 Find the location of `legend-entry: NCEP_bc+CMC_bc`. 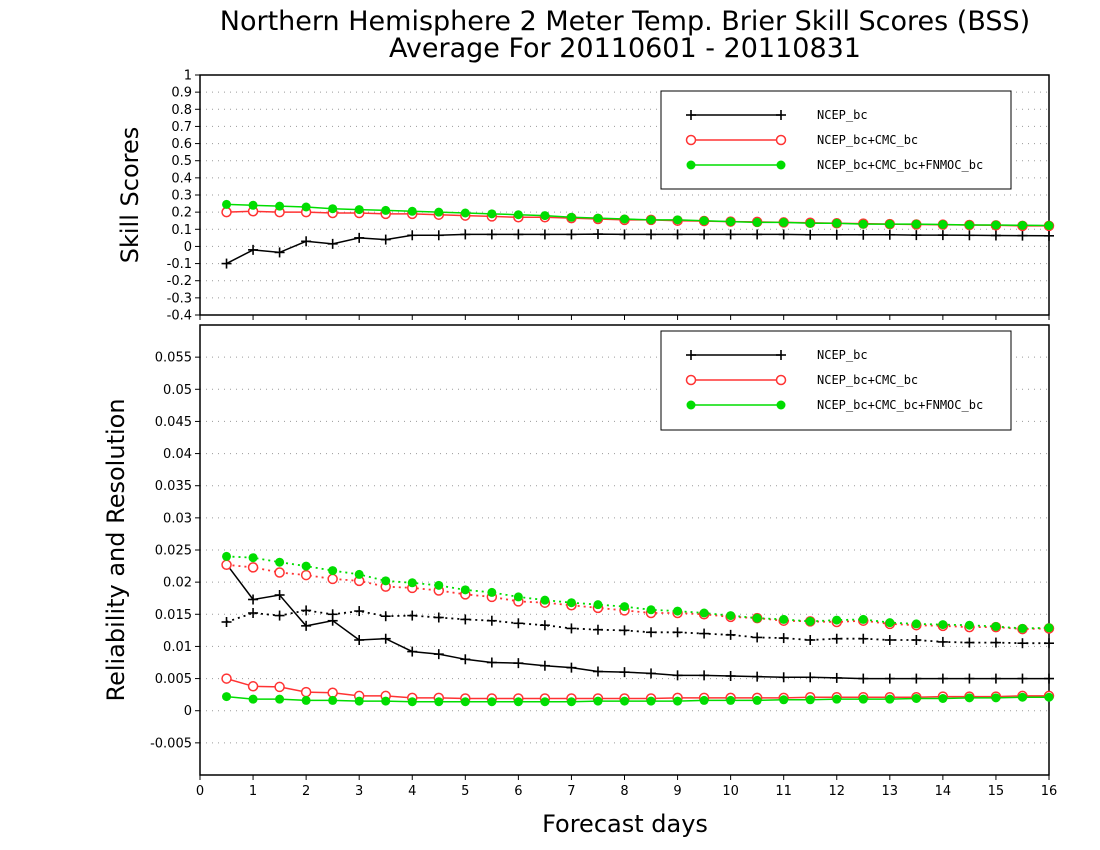

legend-entry: NCEP_bc+CMC_bc is located at coordinates (801, 380).